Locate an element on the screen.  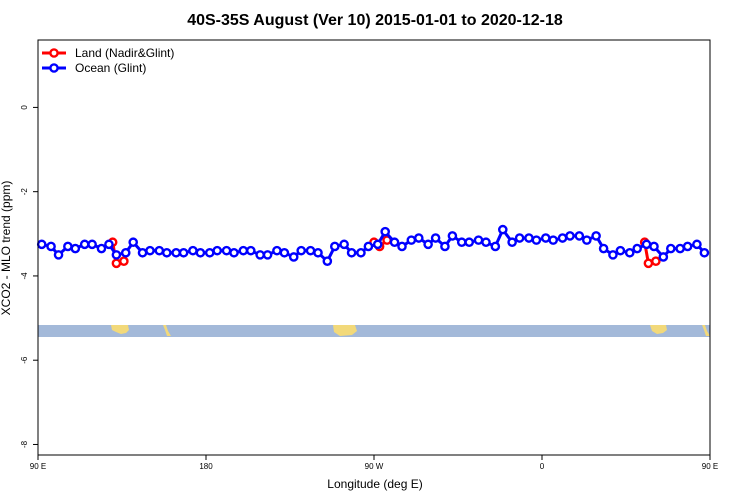
landmass-south-america is located at coordinates (345, 330).